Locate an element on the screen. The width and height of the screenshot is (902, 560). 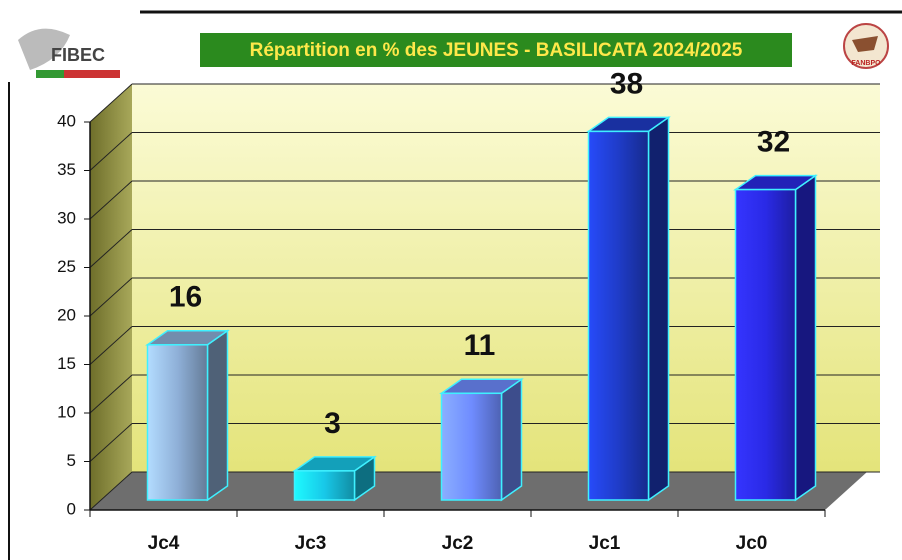
y-tick-label: 15 is located at coordinates (66, 363).